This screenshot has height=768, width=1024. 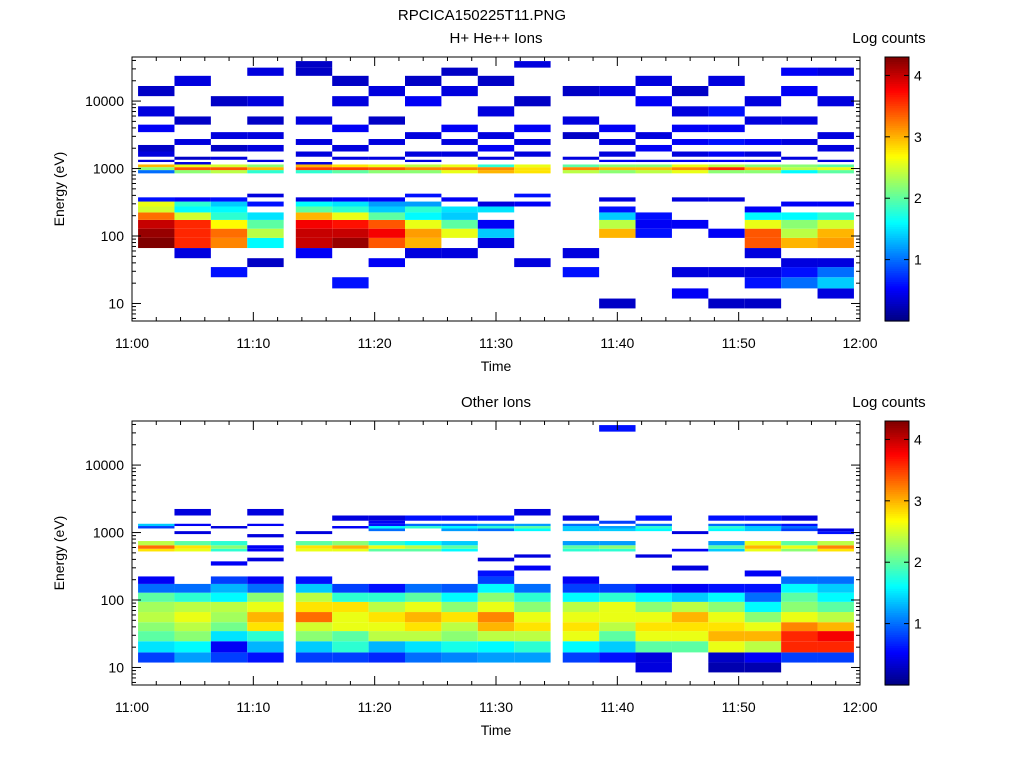 What do you see at coordinates (113, 600) in the screenshot?
I see `y-tick-label: 100` at bounding box center [113, 600].